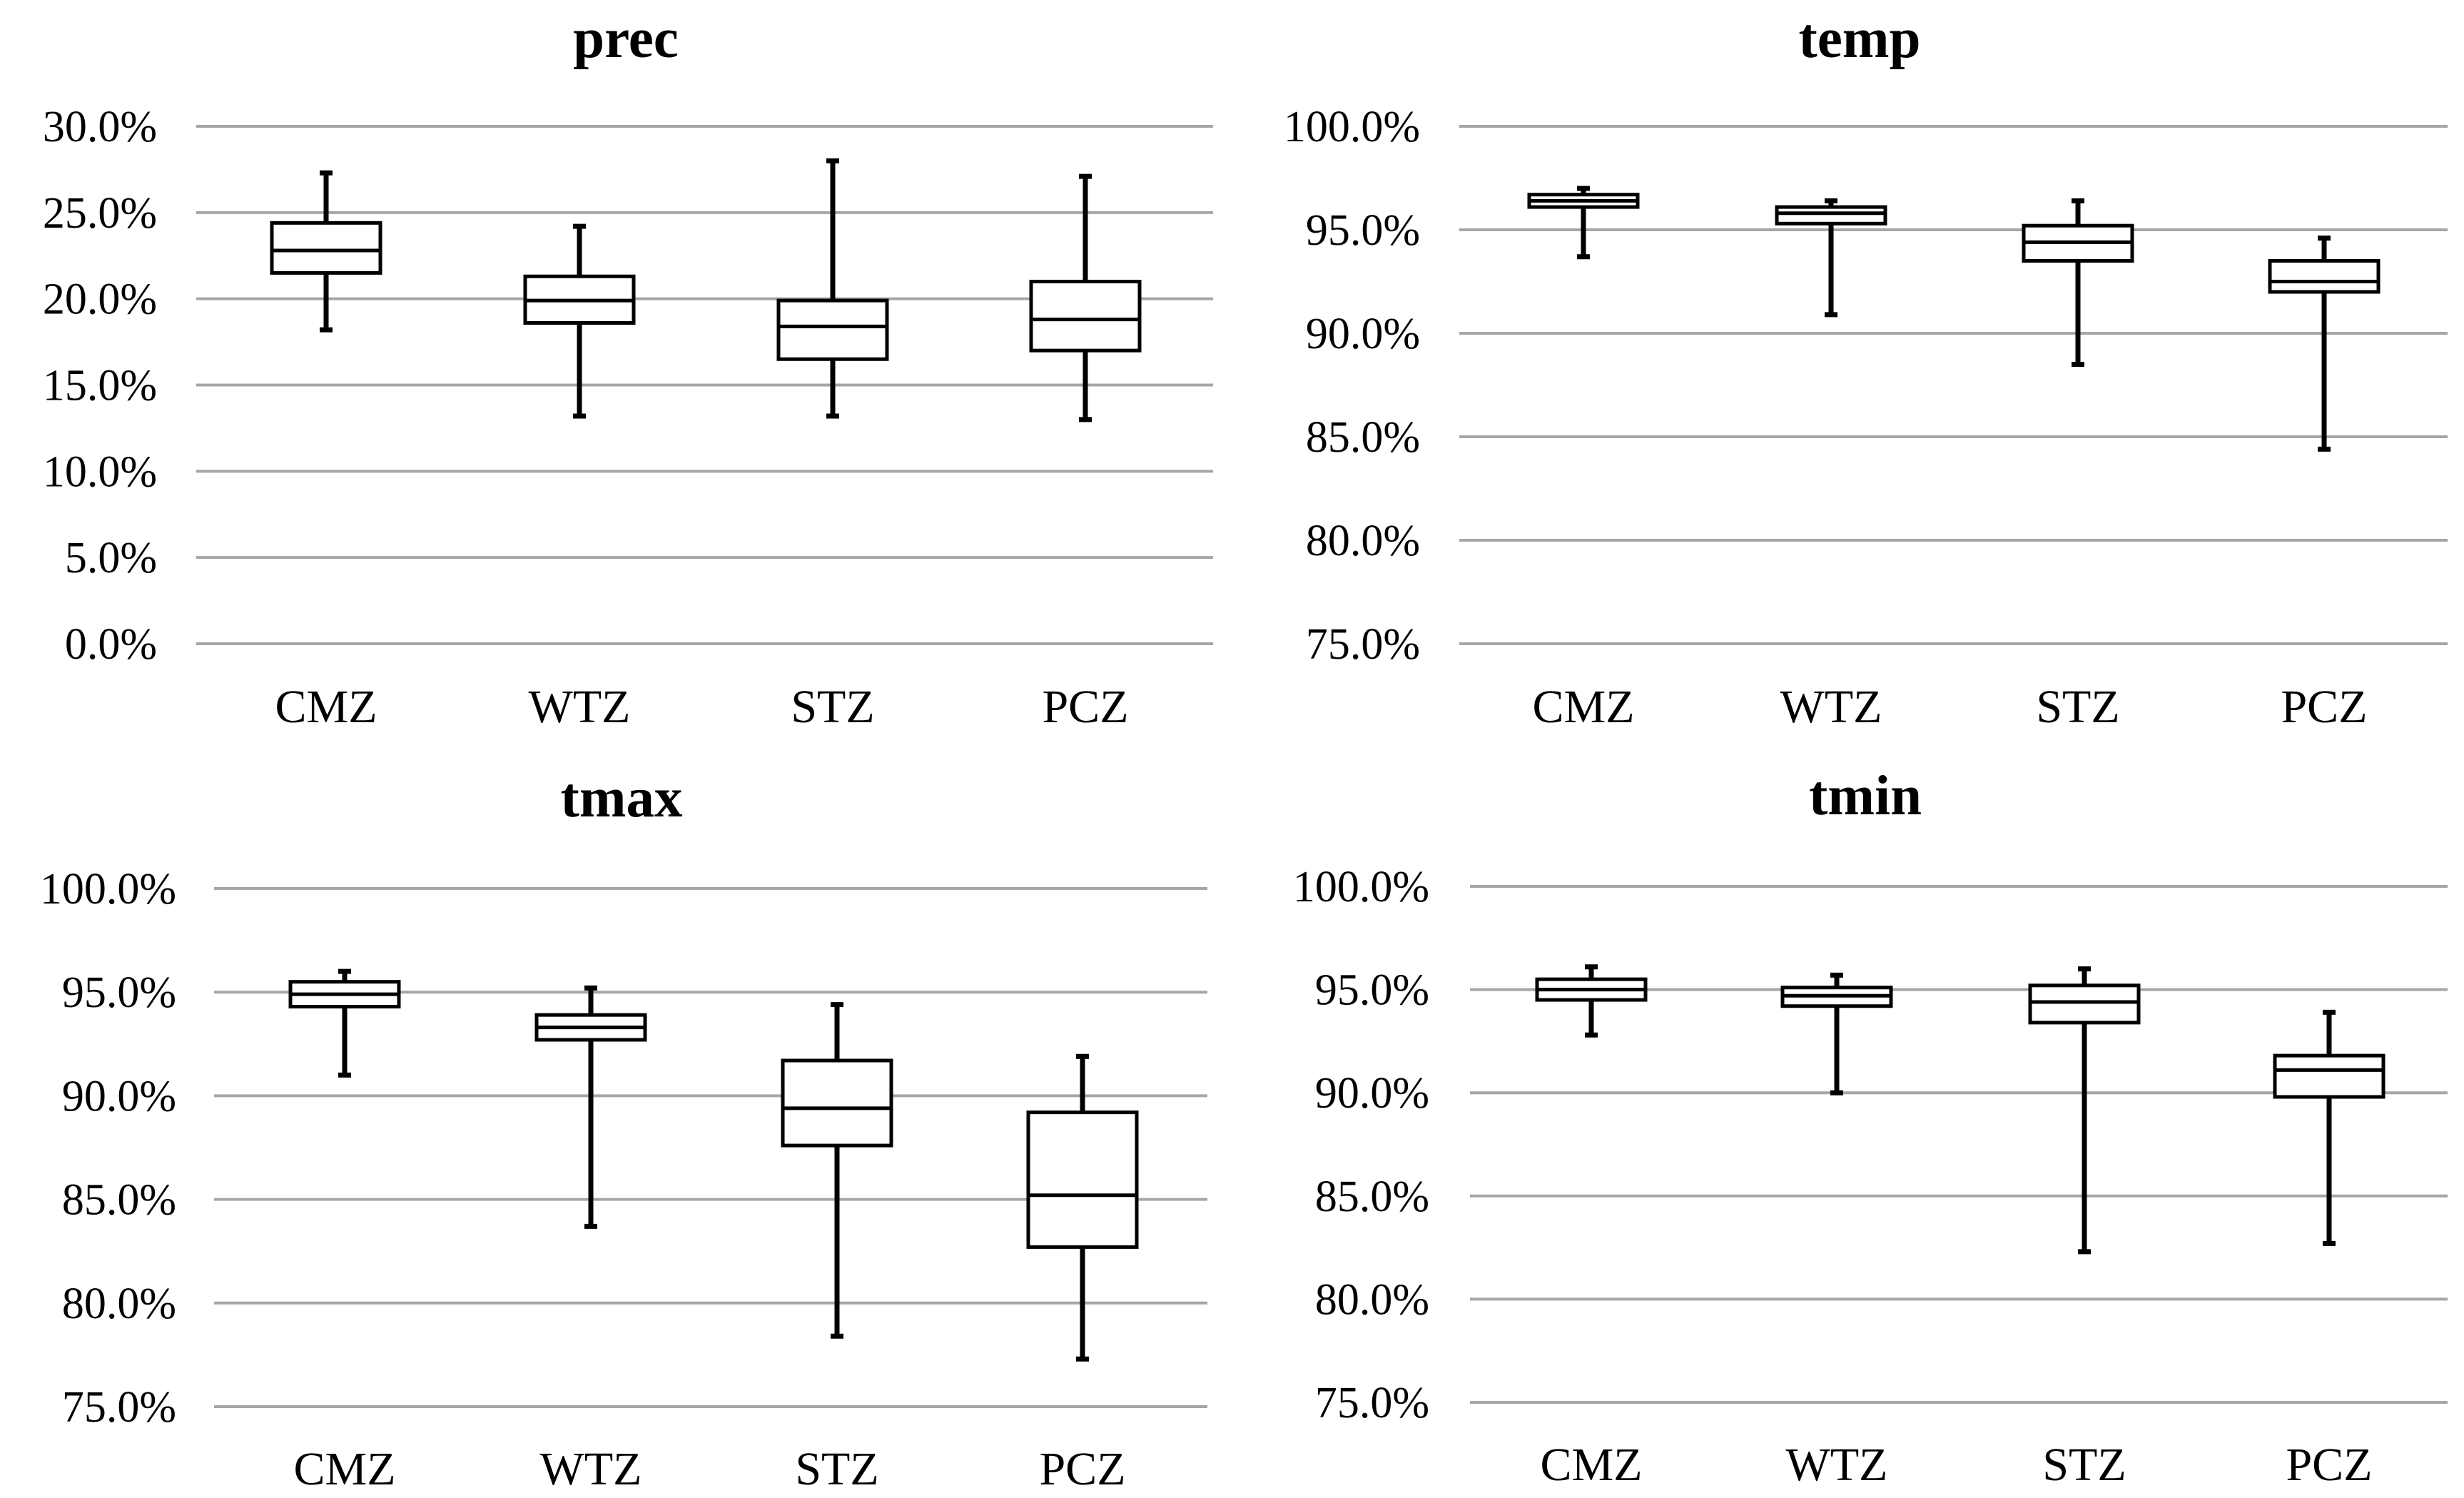 This screenshot has height=1498, width=2464. What do you see at coordinates (1865, 796) in the screenshot?
I see `chart-title: tmin` at bounding box center [1865, 796].